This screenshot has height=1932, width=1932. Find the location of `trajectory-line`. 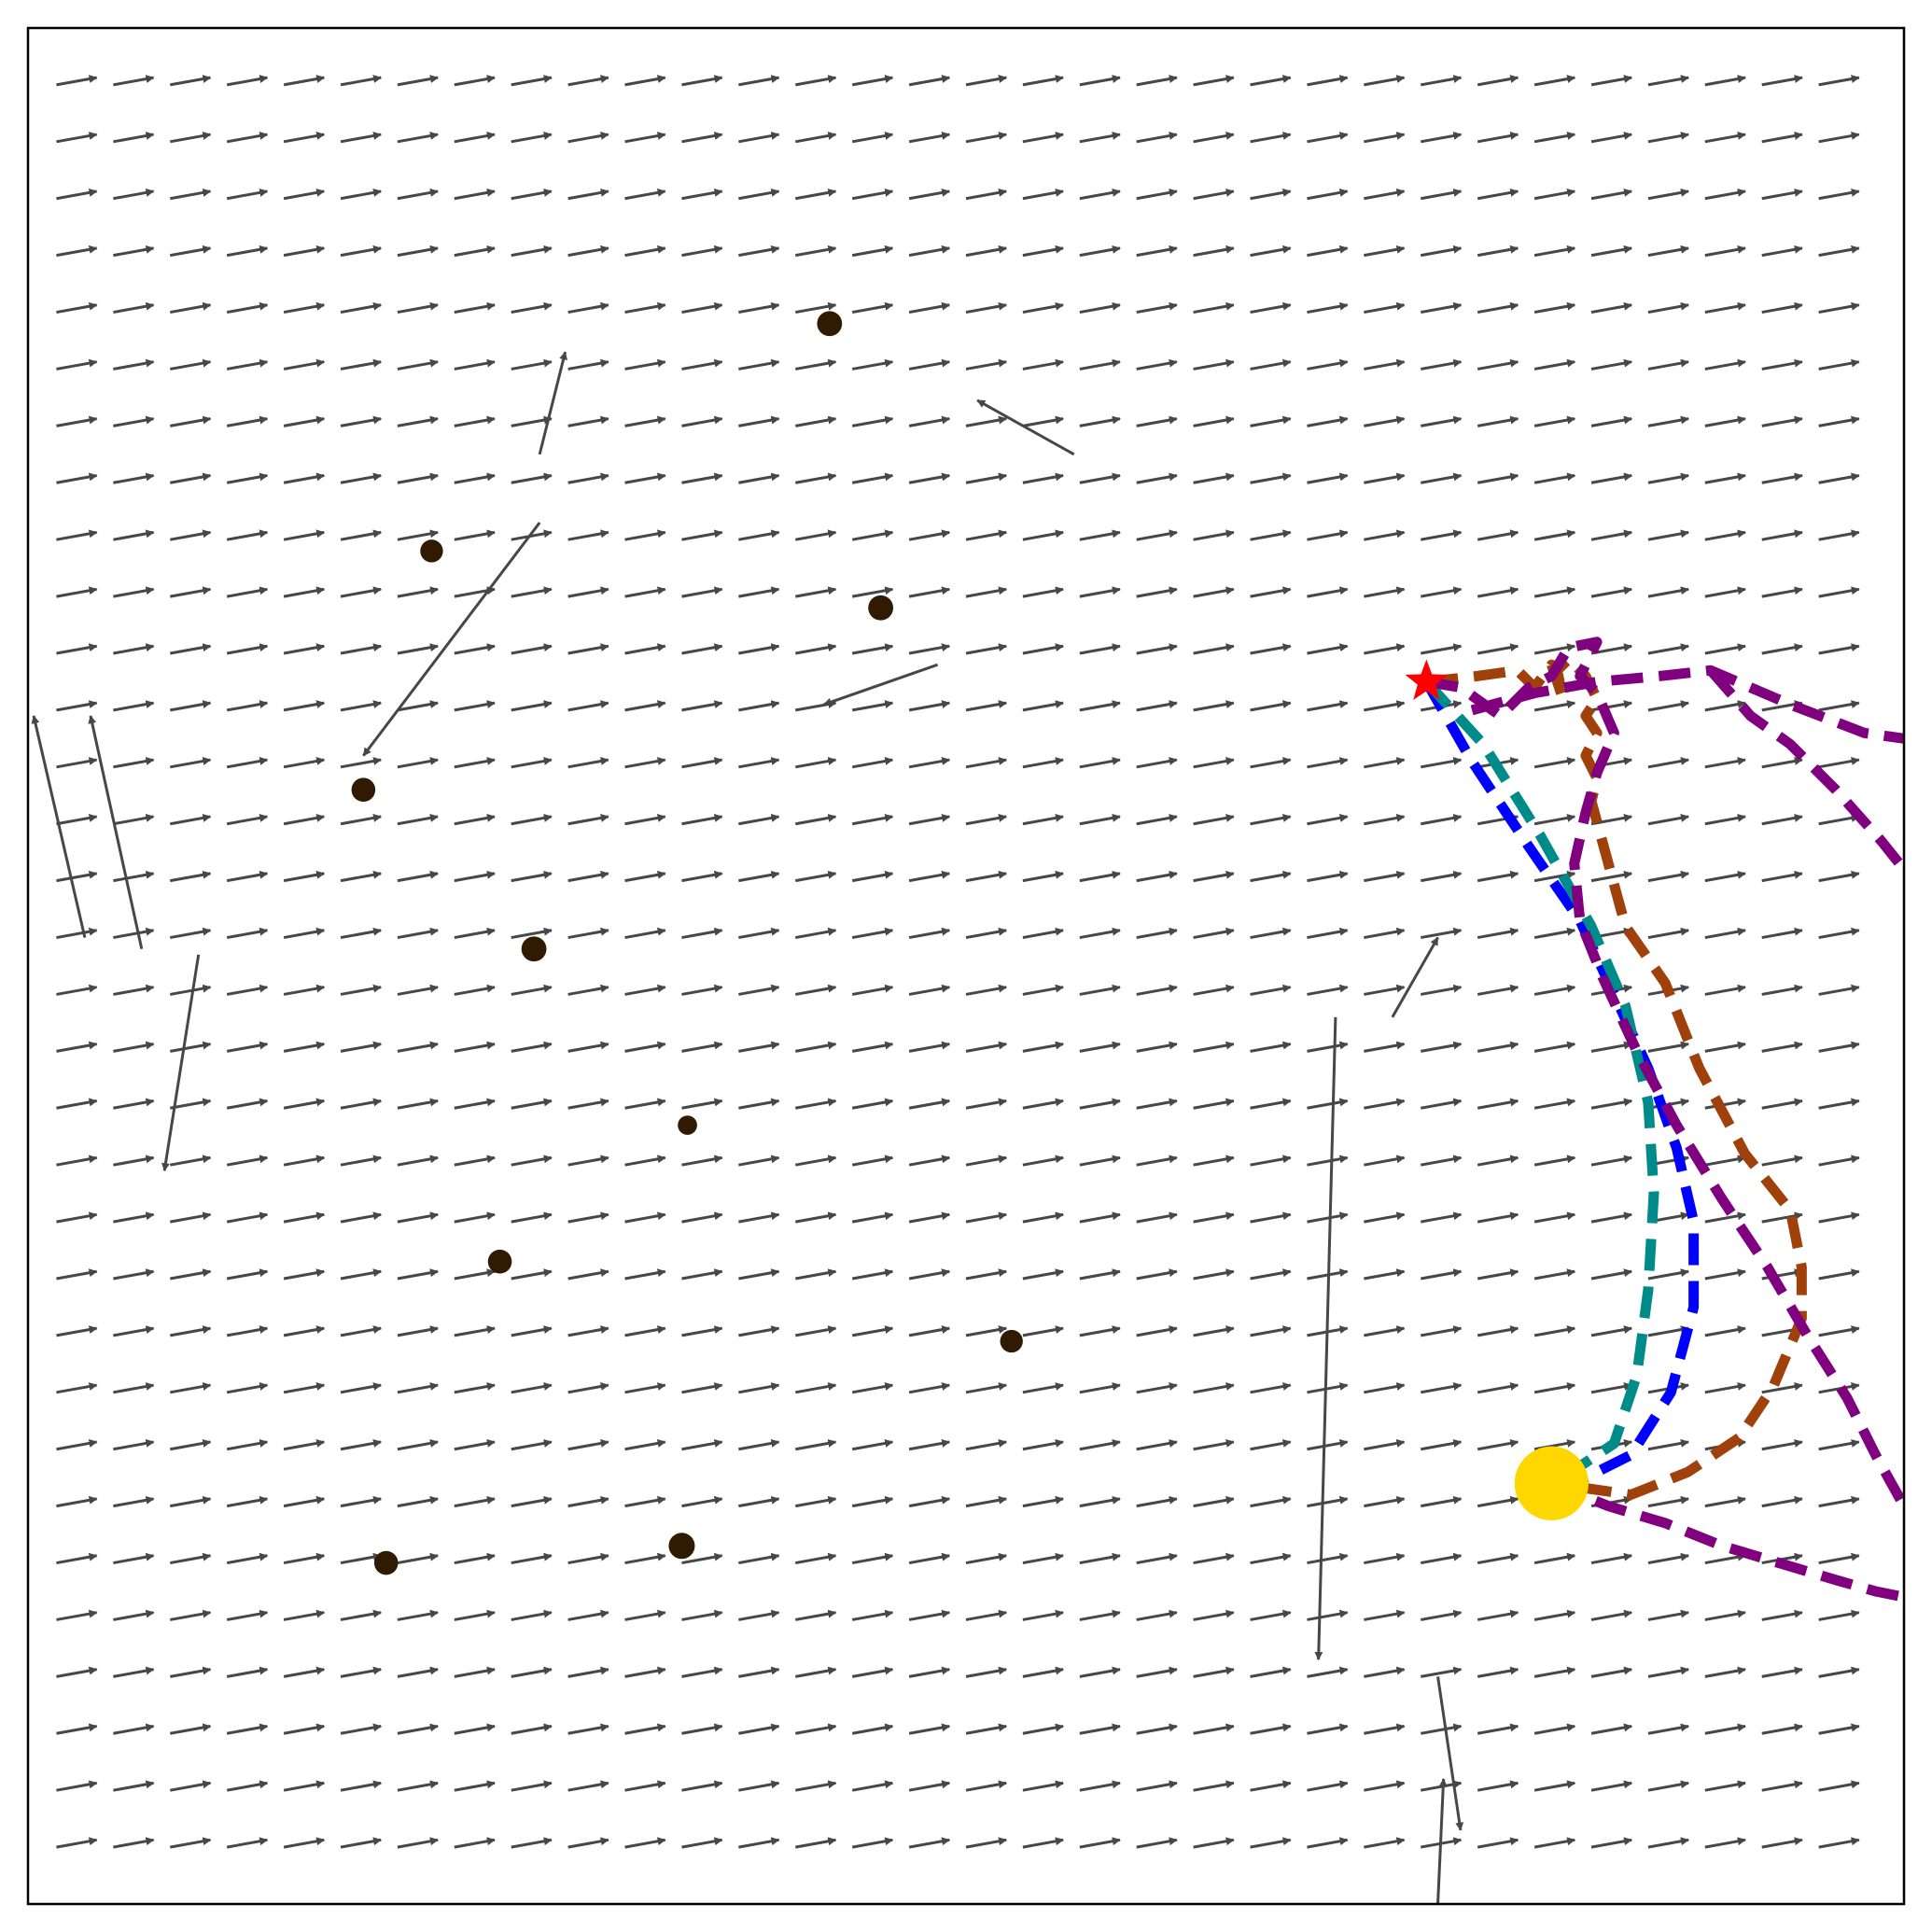

trajectory-line is located at coordinates (1807, 769).